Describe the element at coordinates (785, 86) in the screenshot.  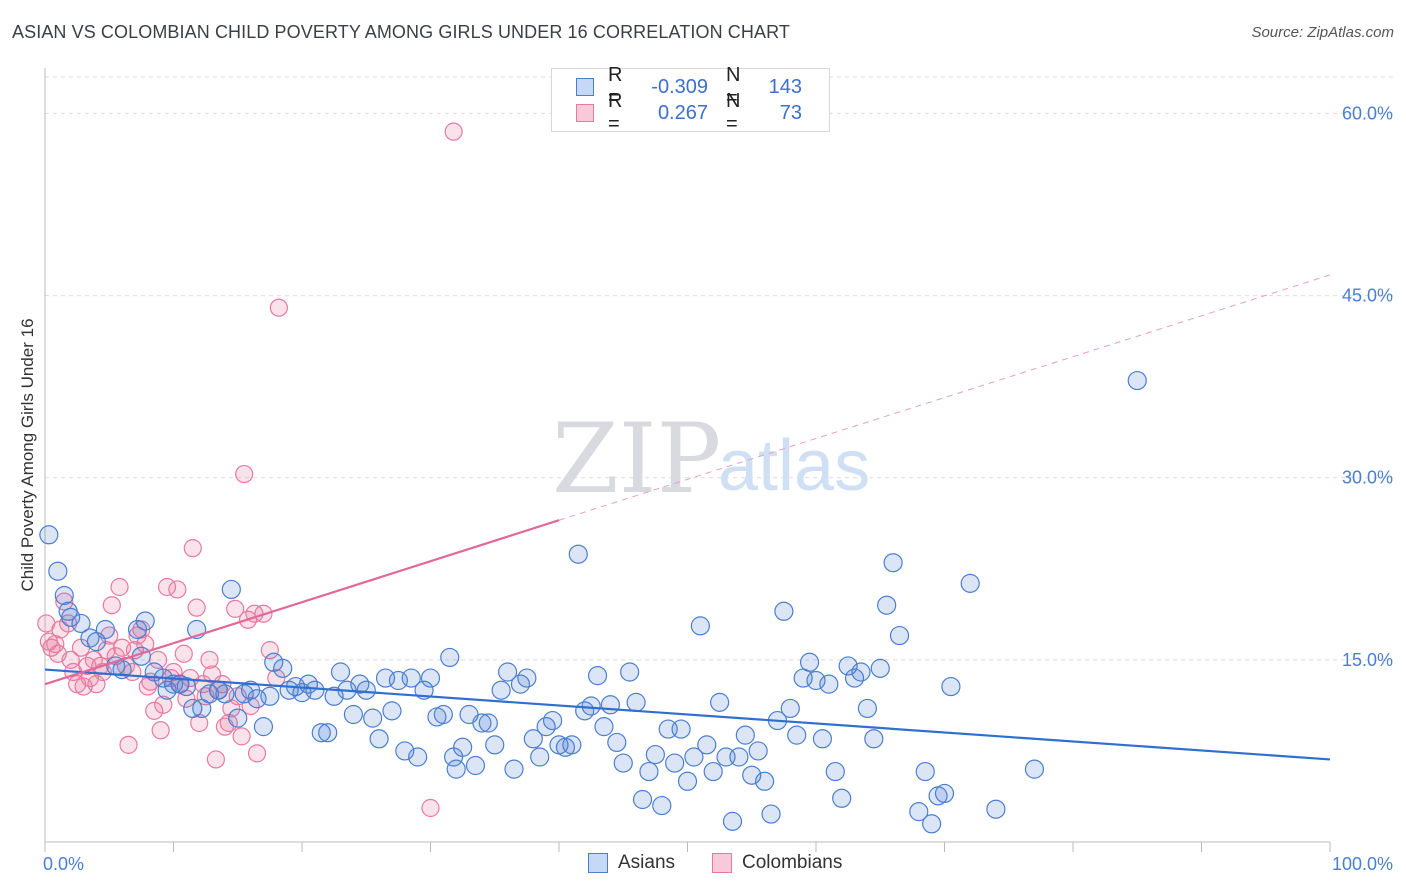
I see `legend-n-value: 143` at that location.